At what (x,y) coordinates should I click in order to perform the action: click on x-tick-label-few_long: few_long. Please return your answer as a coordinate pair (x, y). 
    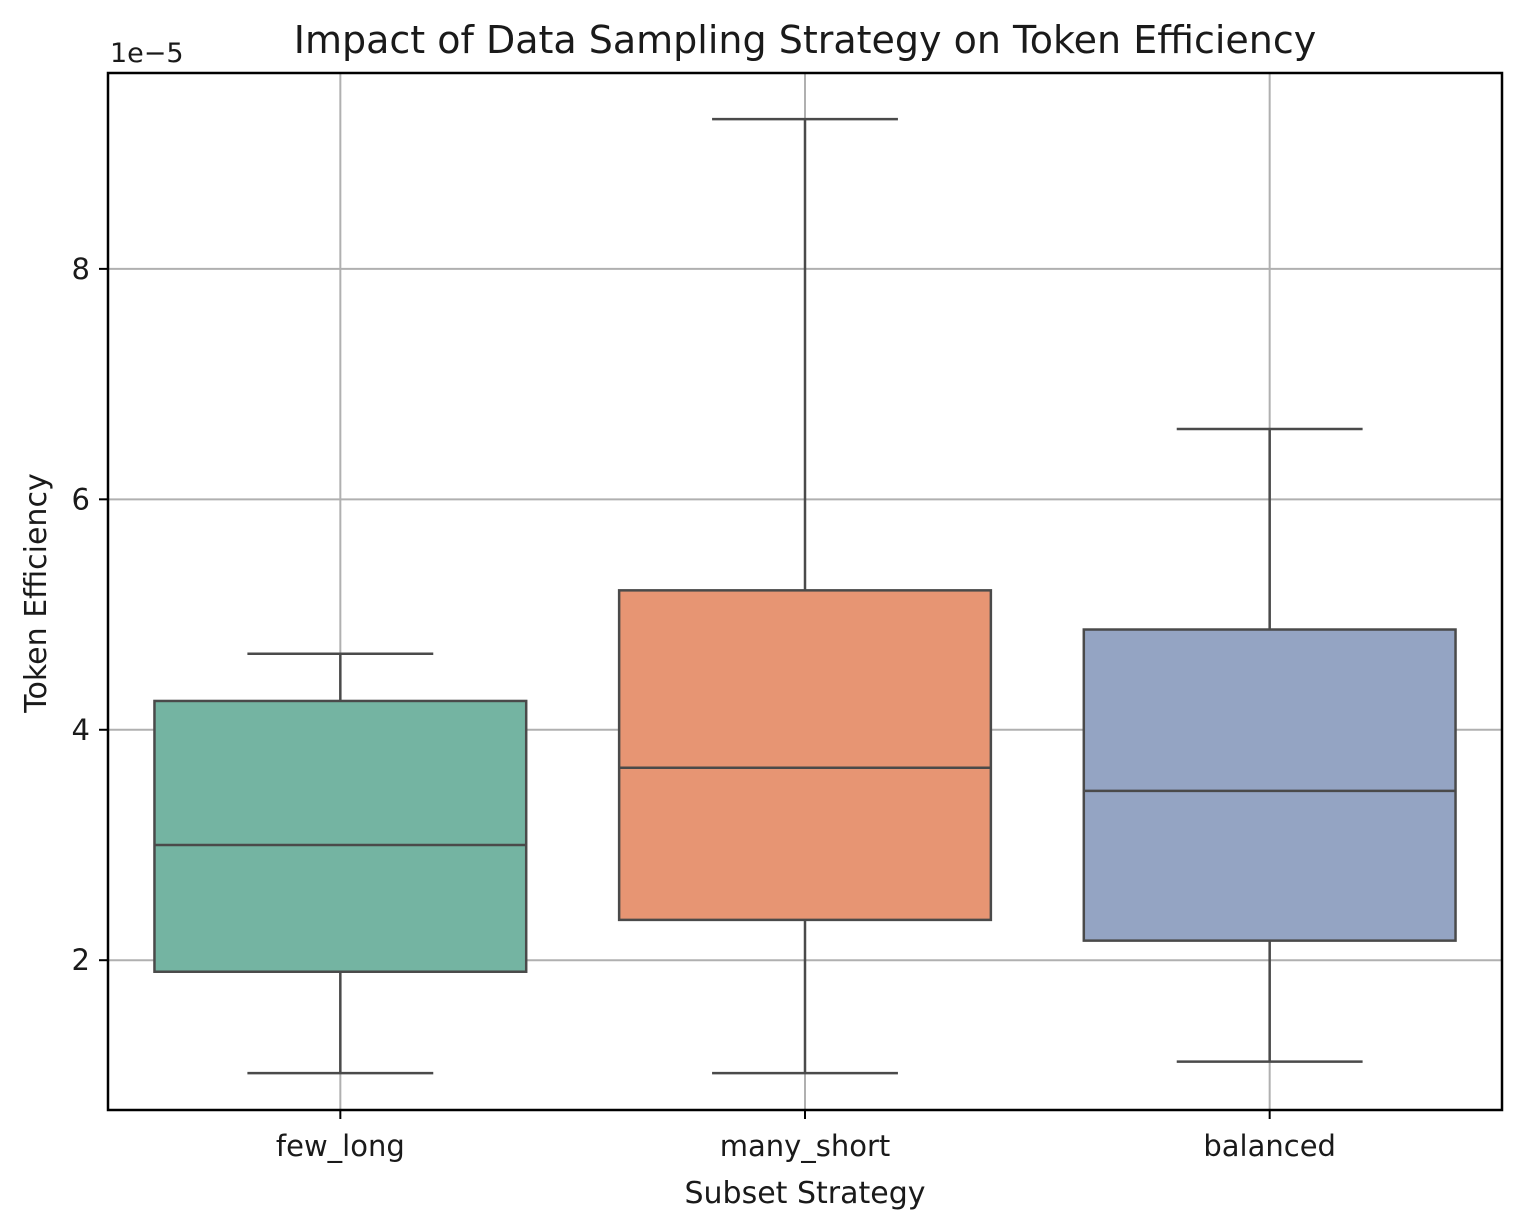
    Looking at the image, I should click on (340, 1146).